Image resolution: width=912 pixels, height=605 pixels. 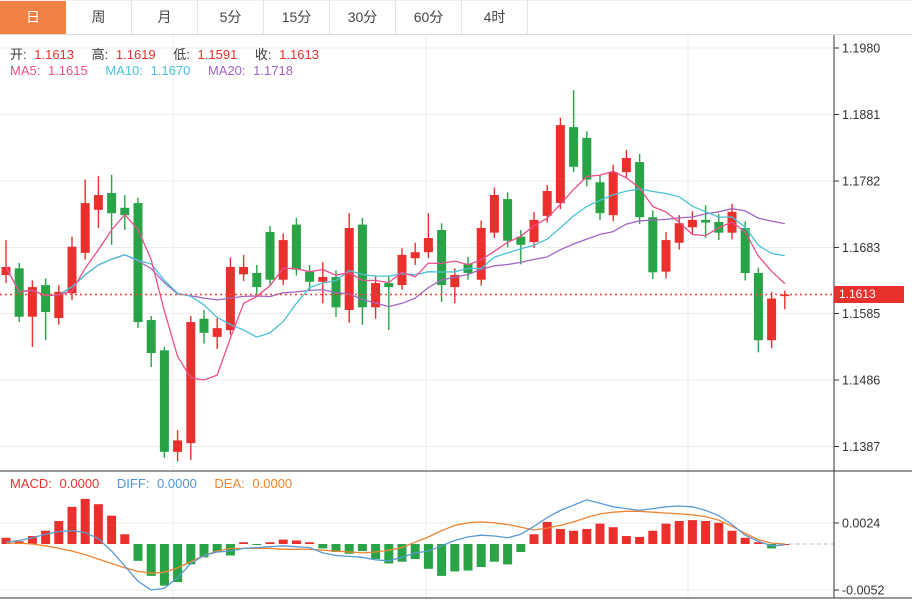 I want to click on high-value: 1.1619, so click(x=135, y=54).